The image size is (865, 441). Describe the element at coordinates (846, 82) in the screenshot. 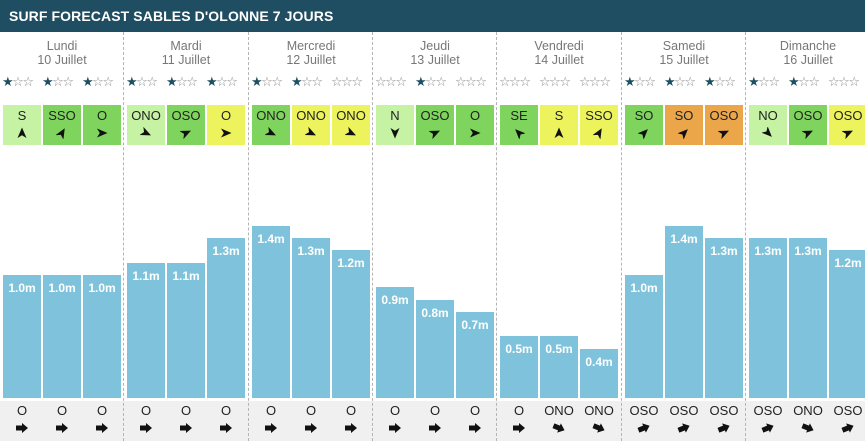

I see `star-rating: ☆☆☆` at that location.